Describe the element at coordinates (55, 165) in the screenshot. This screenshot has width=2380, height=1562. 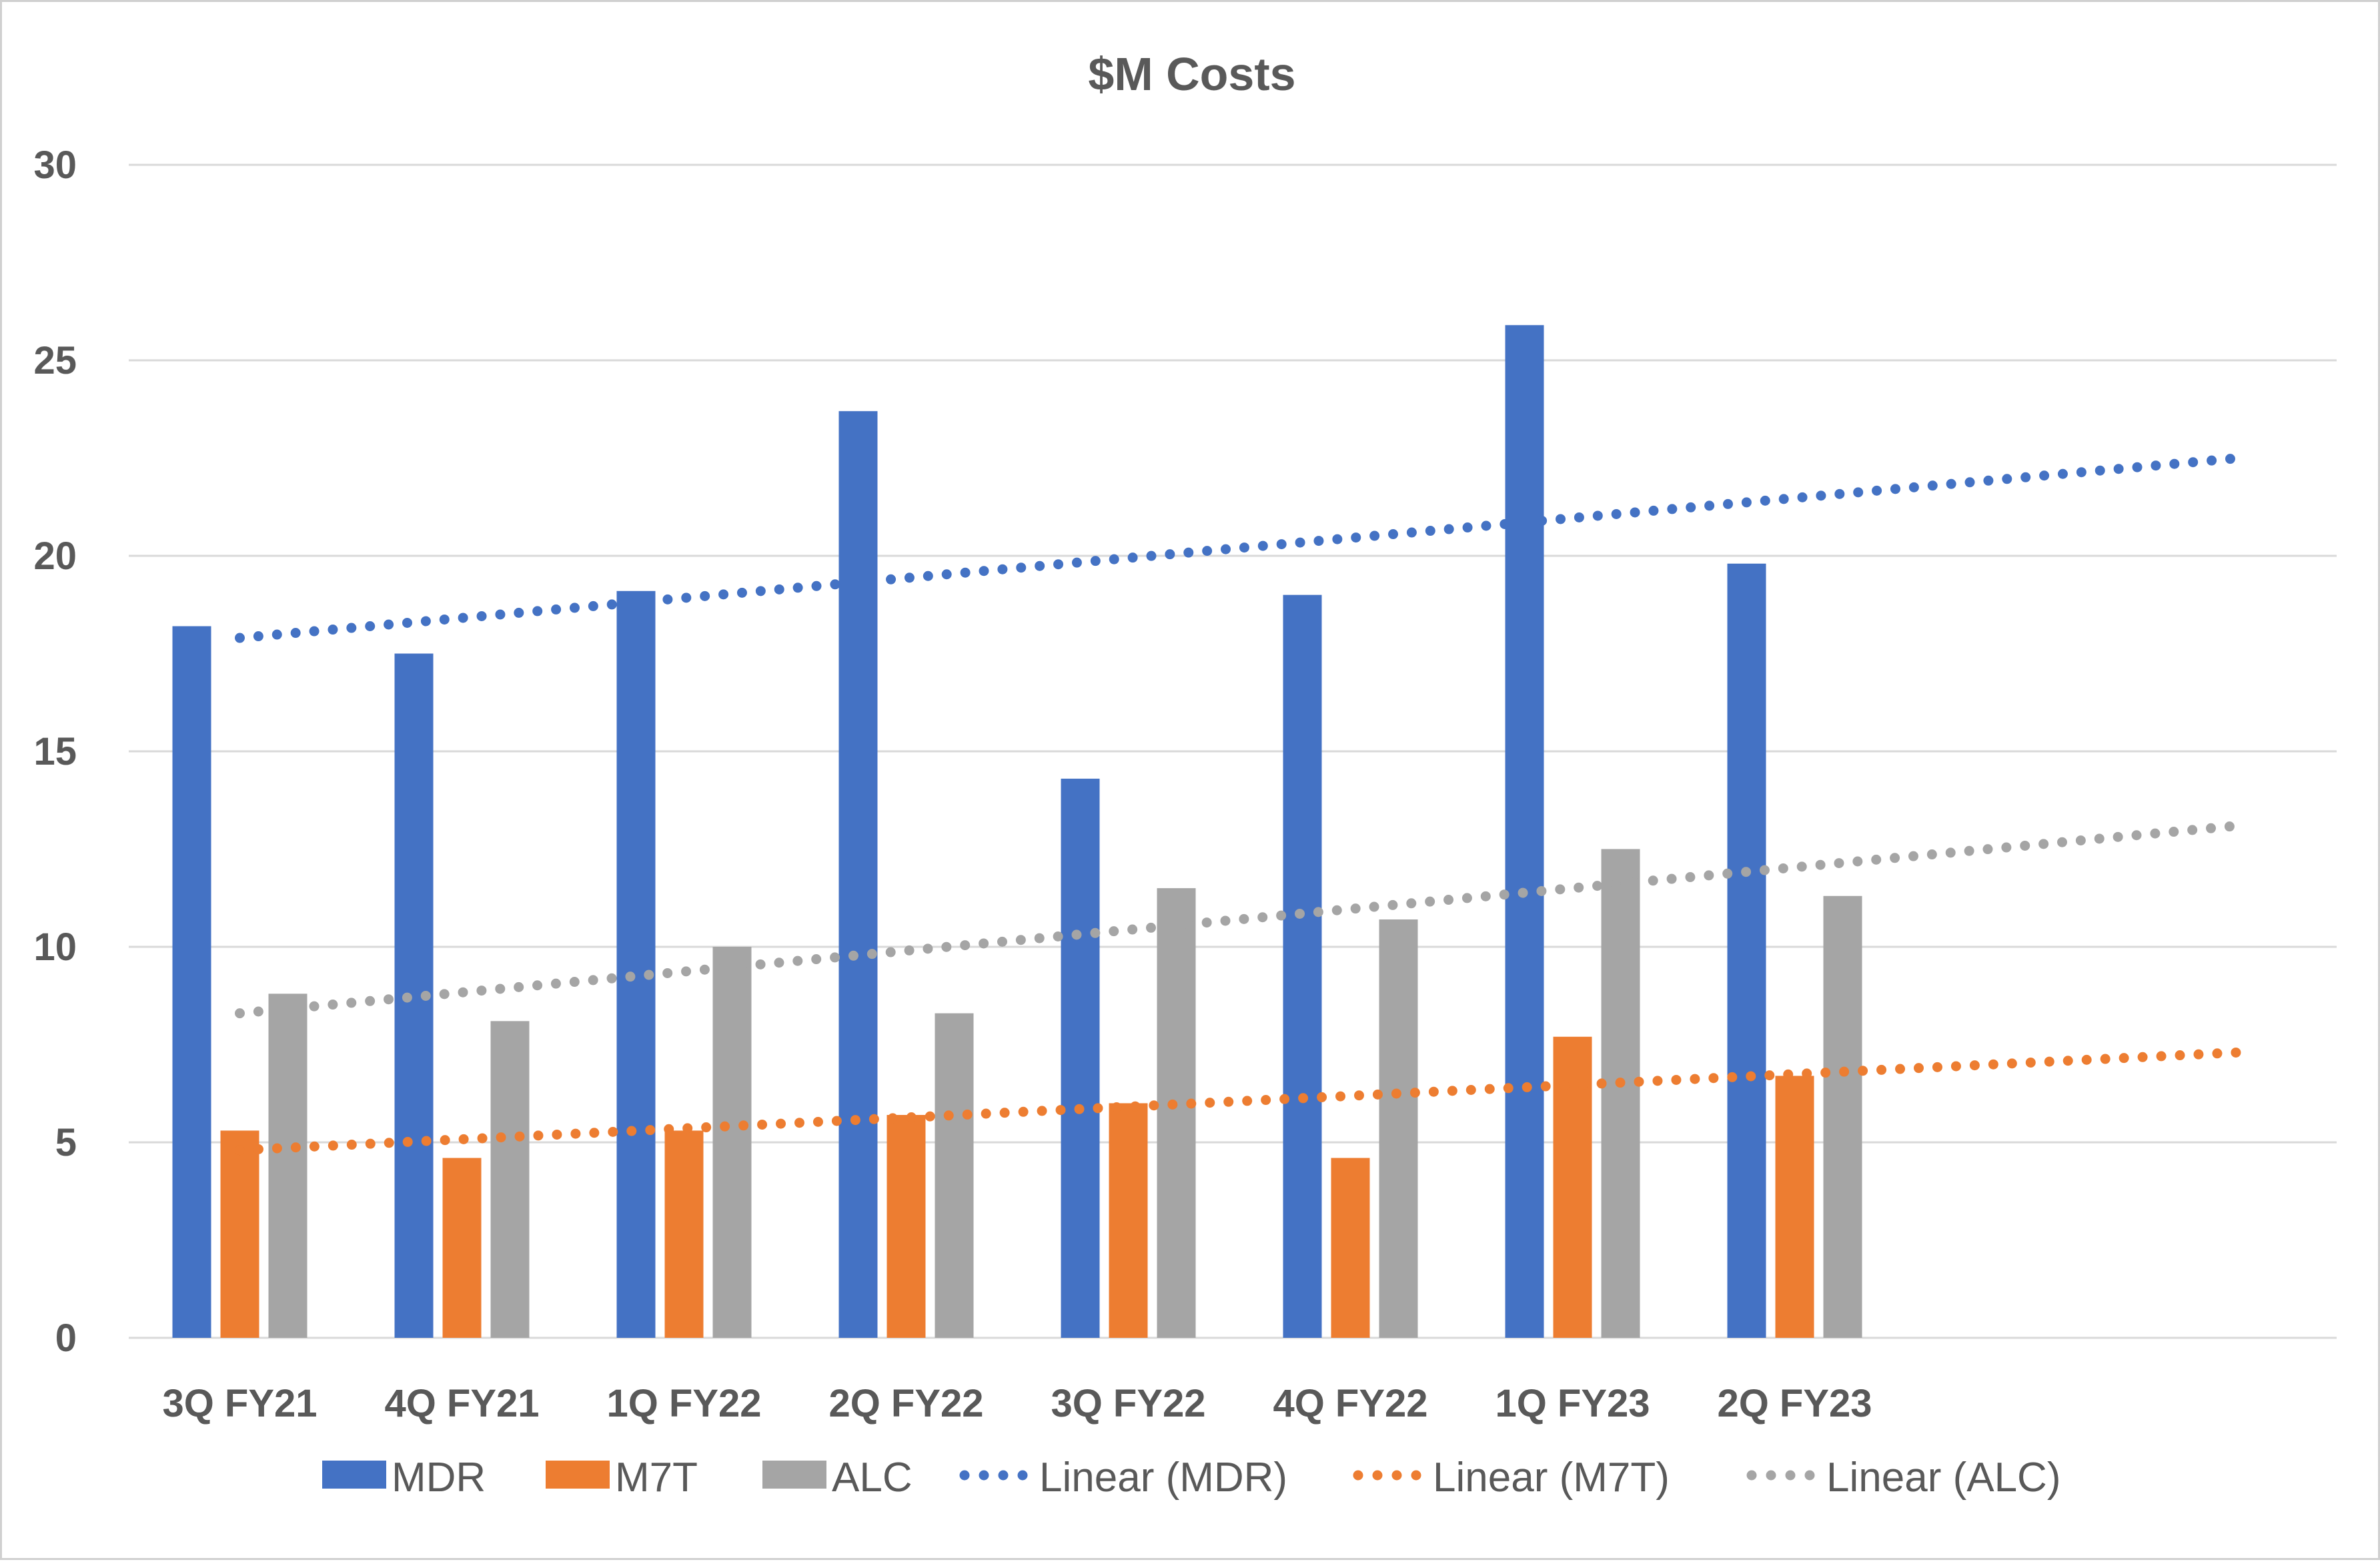
I see `y-tick-label: 30` at that location.